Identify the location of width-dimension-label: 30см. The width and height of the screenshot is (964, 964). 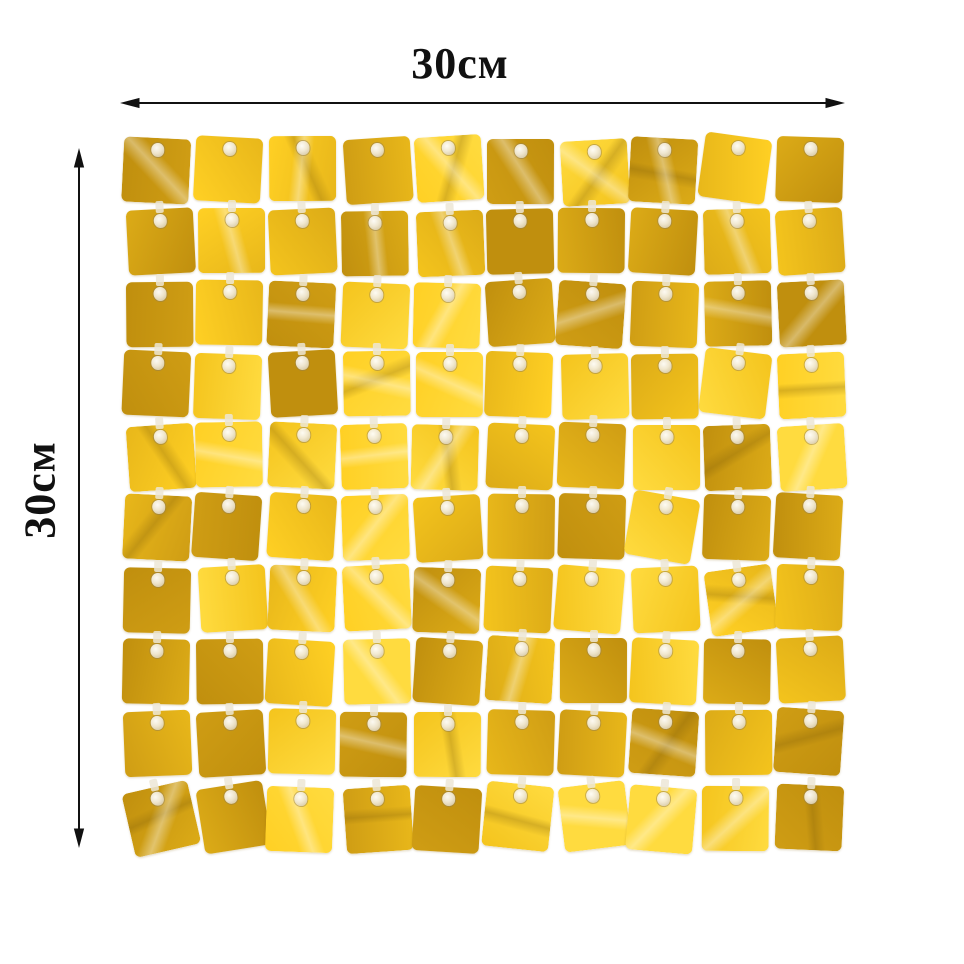
(460, 63).